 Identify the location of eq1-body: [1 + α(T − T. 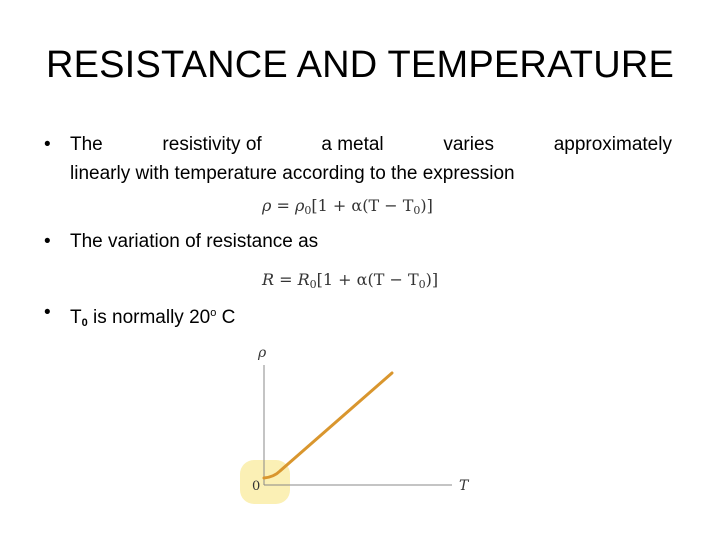
(362, 205).